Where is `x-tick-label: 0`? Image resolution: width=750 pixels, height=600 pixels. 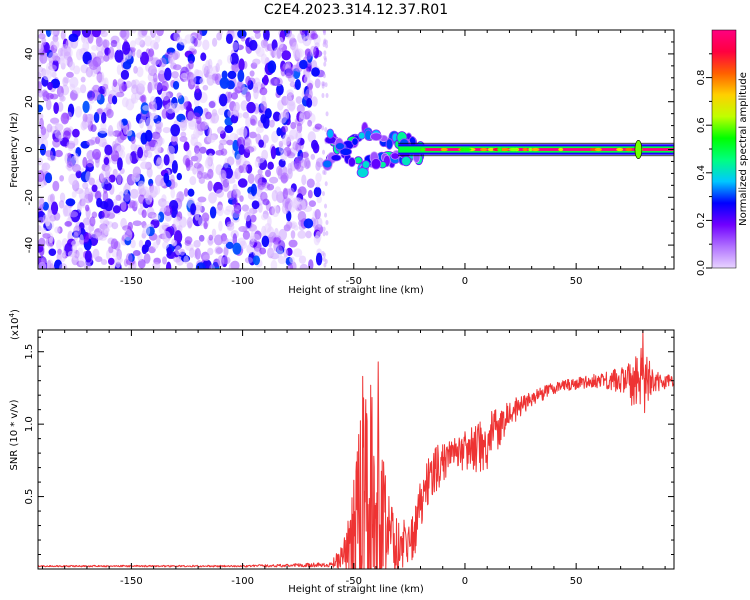
x-tick-label: 0 is located at coordinates (465, 581).